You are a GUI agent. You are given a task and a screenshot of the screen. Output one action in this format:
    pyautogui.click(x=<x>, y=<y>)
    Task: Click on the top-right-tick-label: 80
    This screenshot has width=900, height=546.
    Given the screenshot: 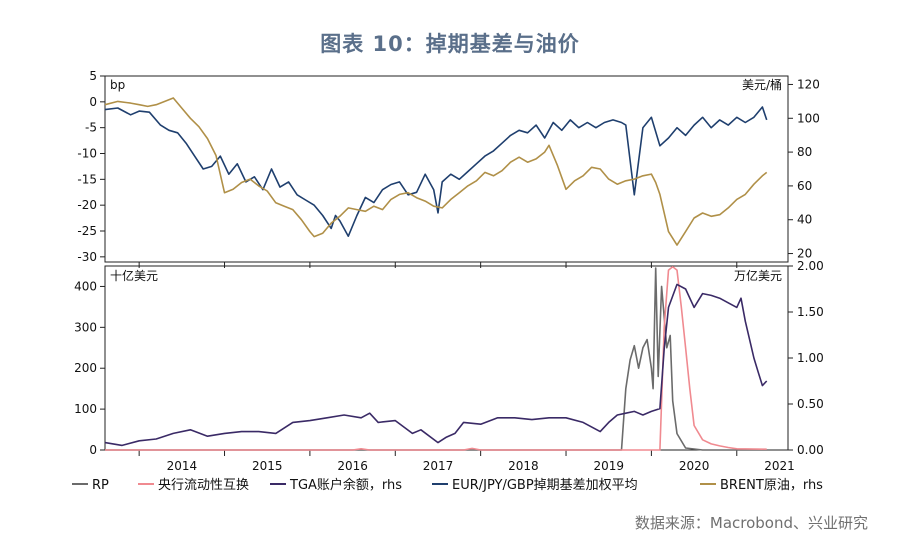 What is the action you would take?
    pyautogui.click(x=804, y=152)
    